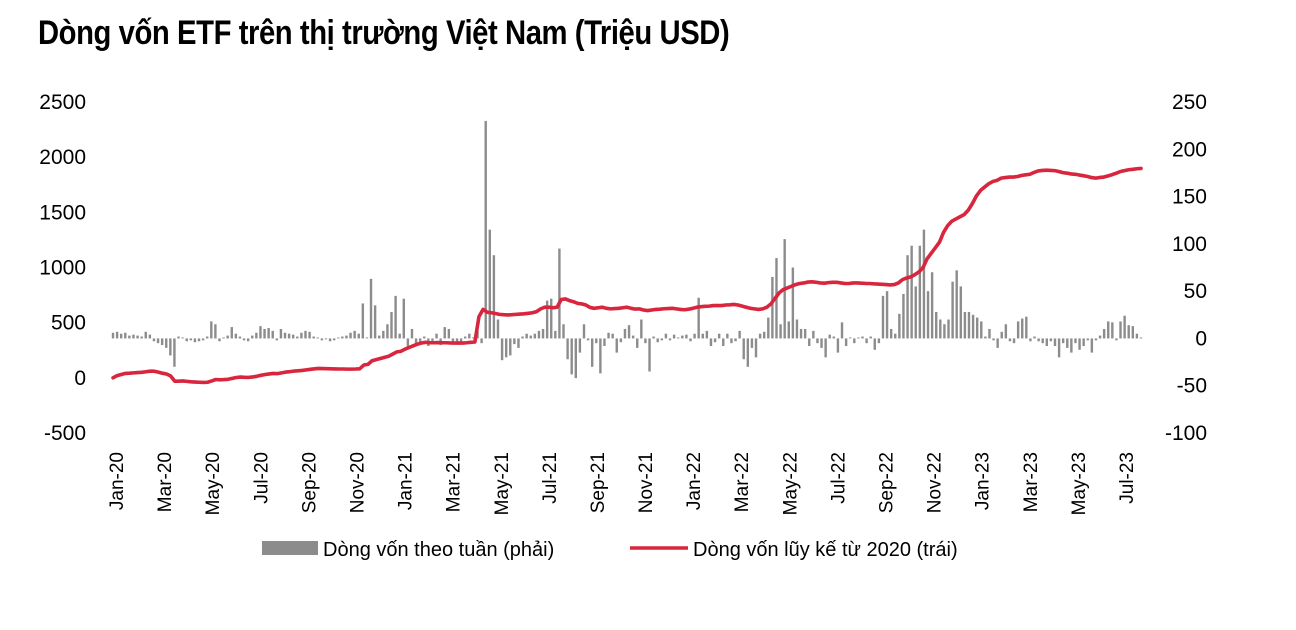 This screenshot has width=1296, height=630. What do you see at coordinates (213, 483) in the screenshot?
I see `x-axis-tick-label: May-20` at bounding box center [213, 483].